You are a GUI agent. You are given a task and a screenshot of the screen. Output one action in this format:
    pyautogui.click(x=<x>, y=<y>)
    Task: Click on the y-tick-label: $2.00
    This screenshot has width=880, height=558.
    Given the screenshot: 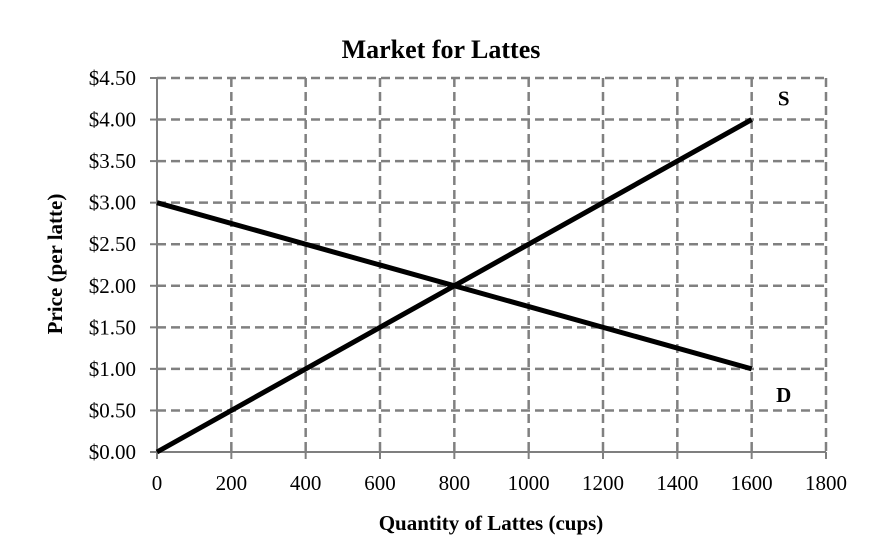 What is the action you would take?
    pyautogui.click(x=112, y=286)
    